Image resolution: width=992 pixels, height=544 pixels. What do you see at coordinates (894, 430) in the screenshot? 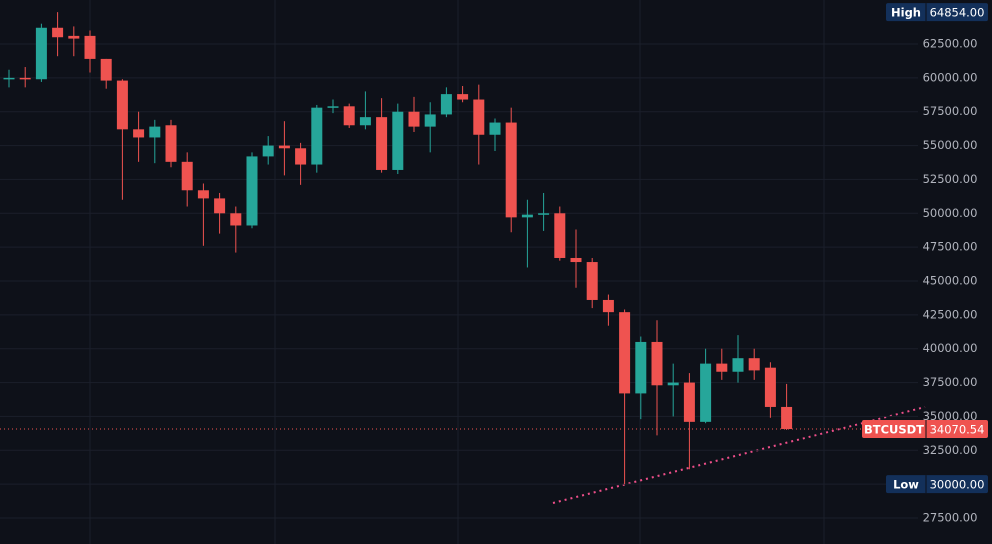
I see `marker-label: BTCUSDT` at bounding box center [894, 430].